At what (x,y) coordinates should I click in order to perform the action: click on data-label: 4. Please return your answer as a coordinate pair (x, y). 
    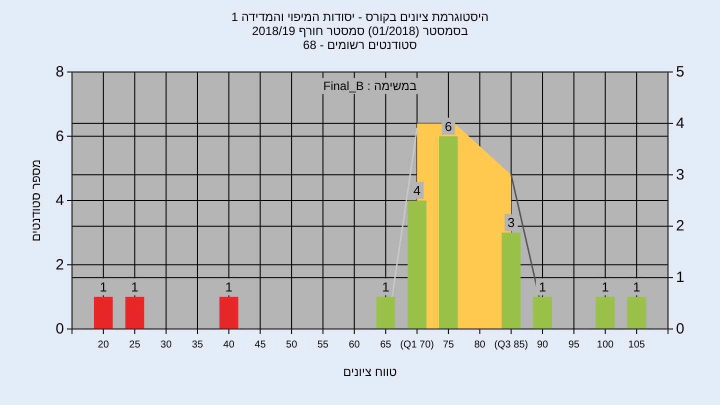
    Looking at the image, I should click on (417, 190).